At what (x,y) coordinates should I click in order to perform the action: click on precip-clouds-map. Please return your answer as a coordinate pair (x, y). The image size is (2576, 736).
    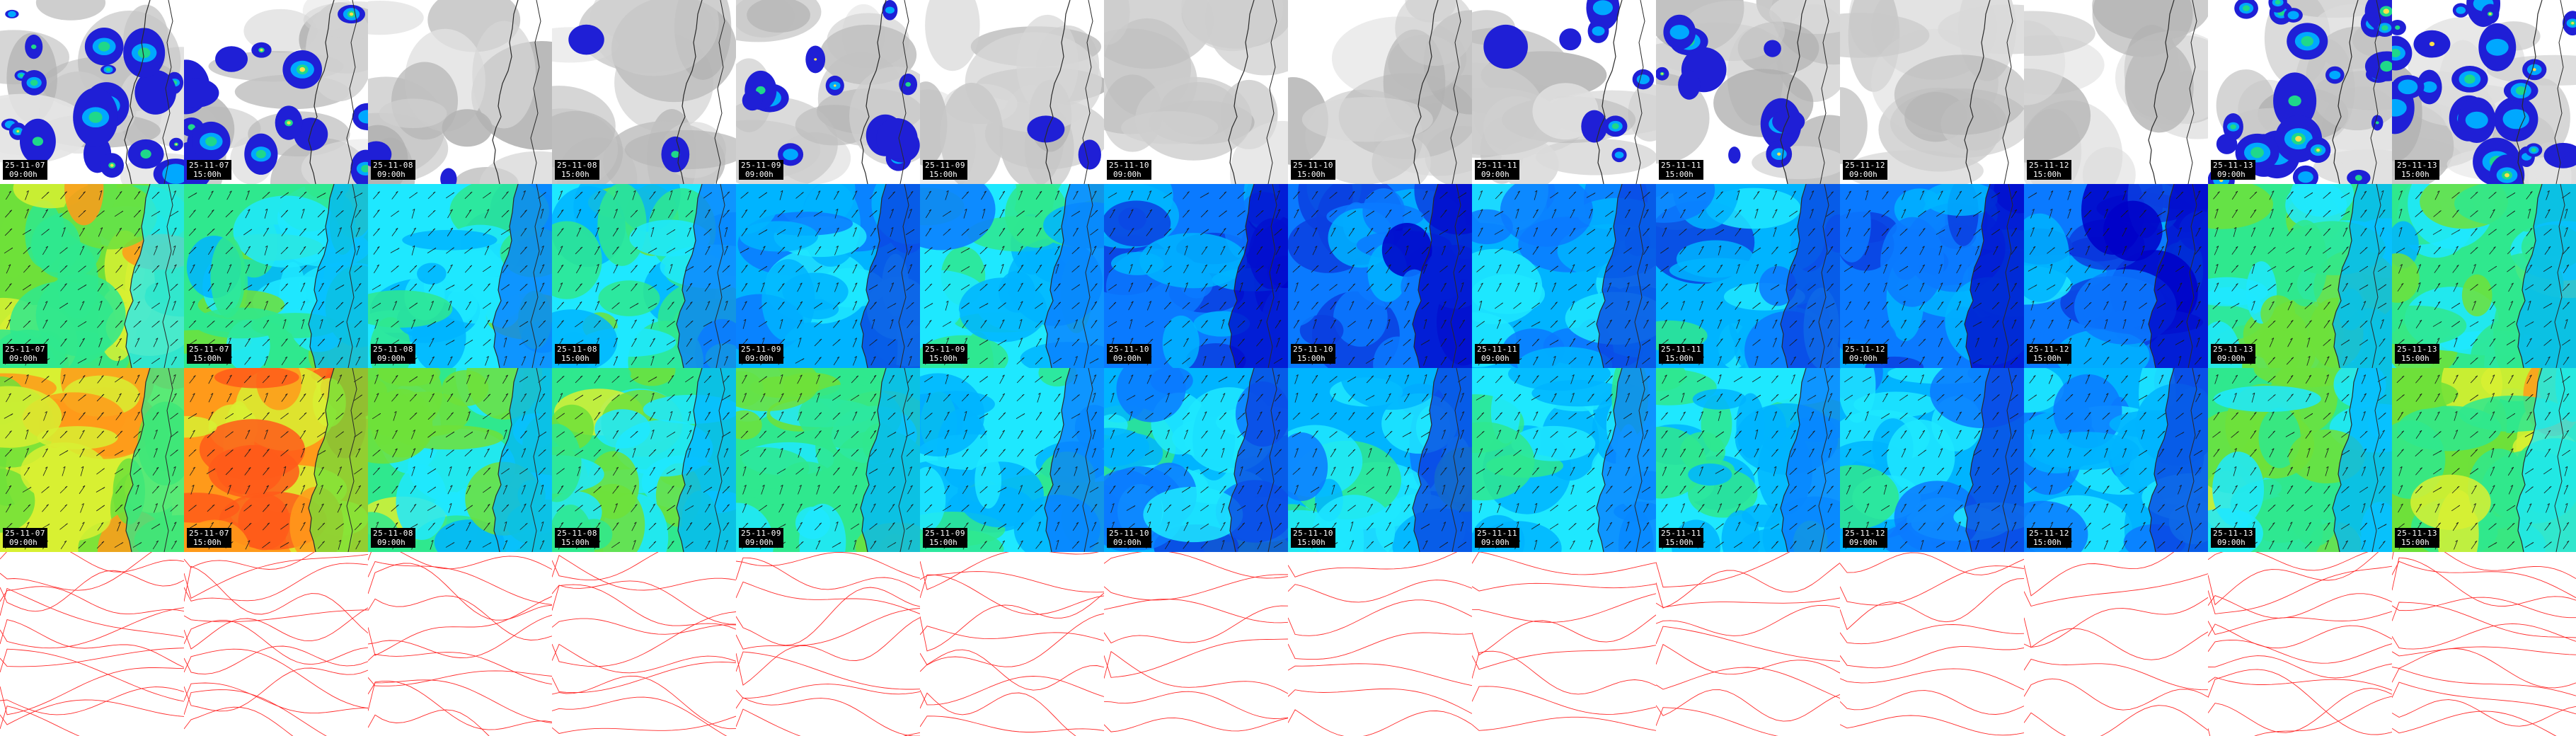
    Looking at the image, I should click on (2116, 92).